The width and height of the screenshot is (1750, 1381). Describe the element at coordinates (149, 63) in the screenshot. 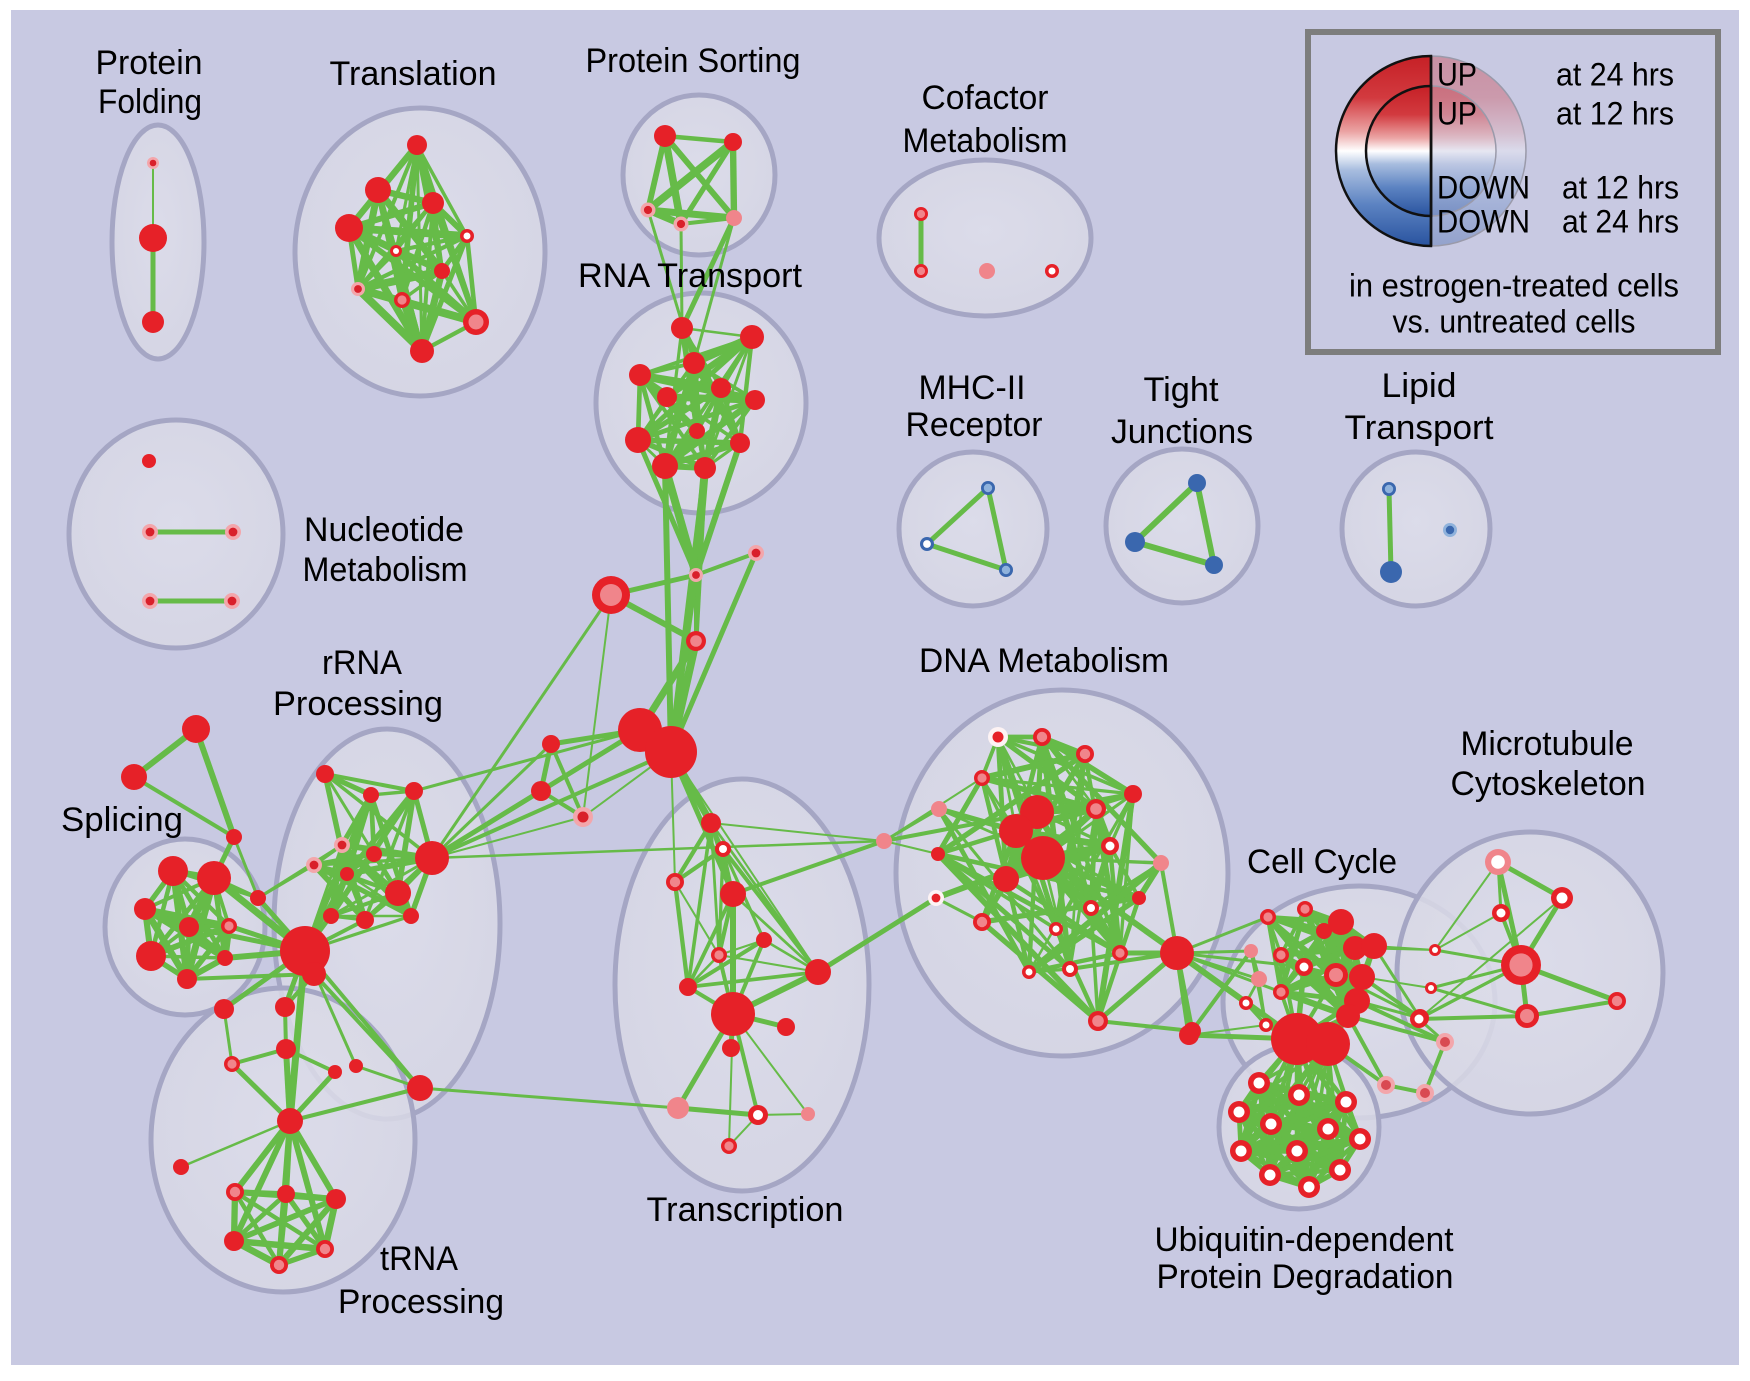

I see `svg-text: Protein` at that location.